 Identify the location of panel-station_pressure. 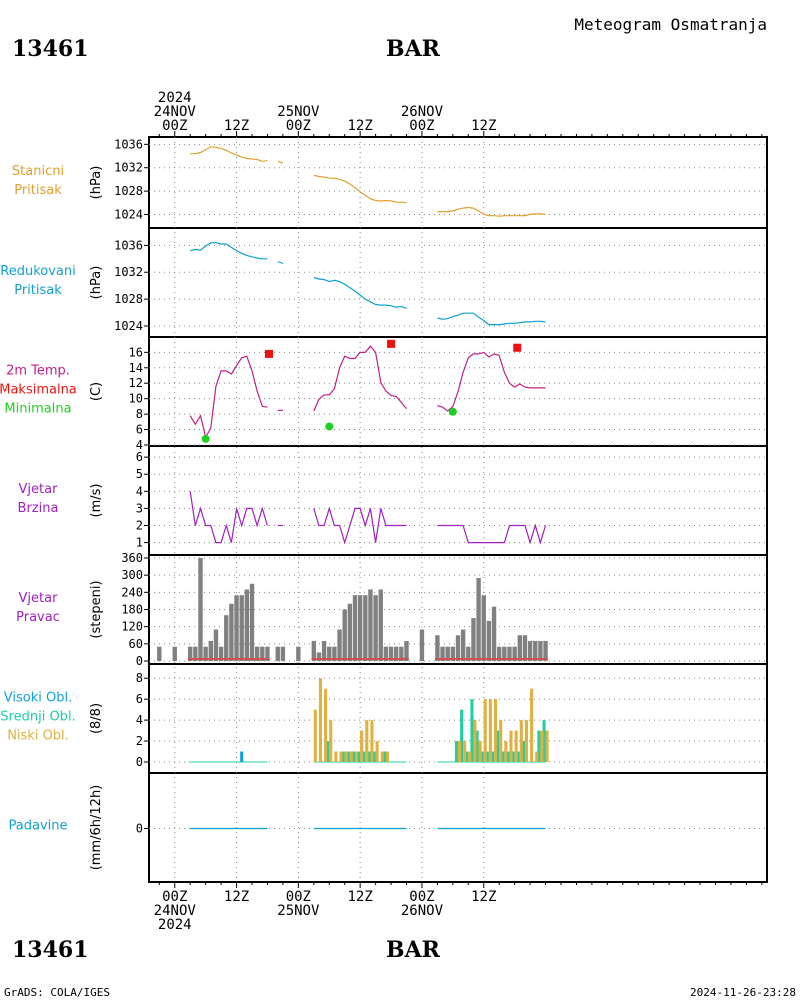
(455, 180).